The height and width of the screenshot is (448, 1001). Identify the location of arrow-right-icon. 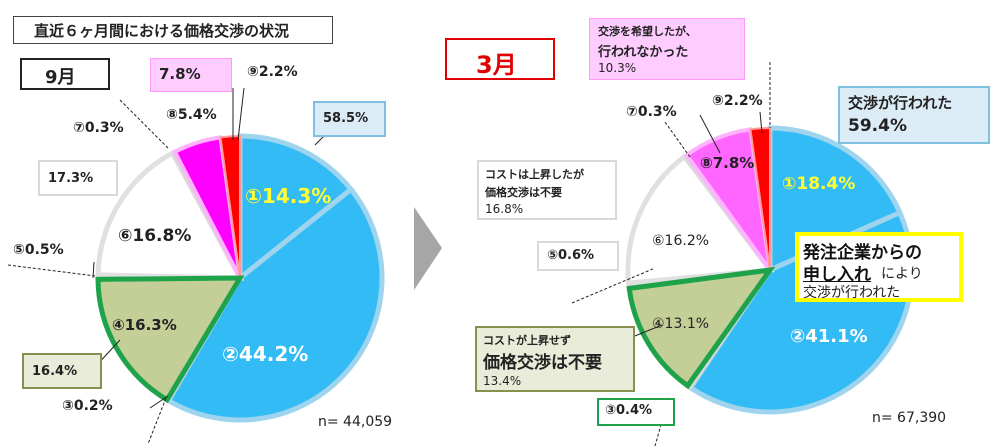
(428, 248).